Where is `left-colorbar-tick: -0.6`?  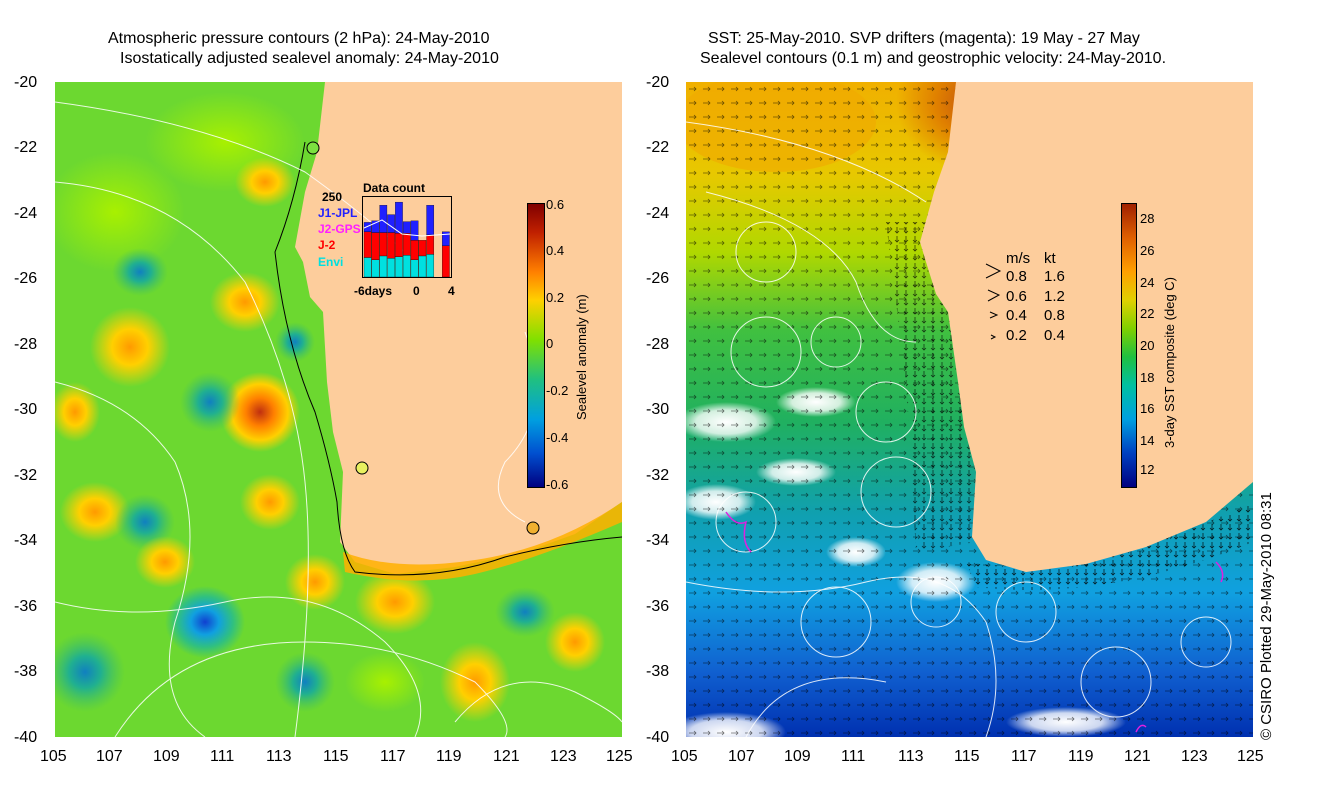 left-colorbar-tick: -0.6 is located at coordinates (557, 484).